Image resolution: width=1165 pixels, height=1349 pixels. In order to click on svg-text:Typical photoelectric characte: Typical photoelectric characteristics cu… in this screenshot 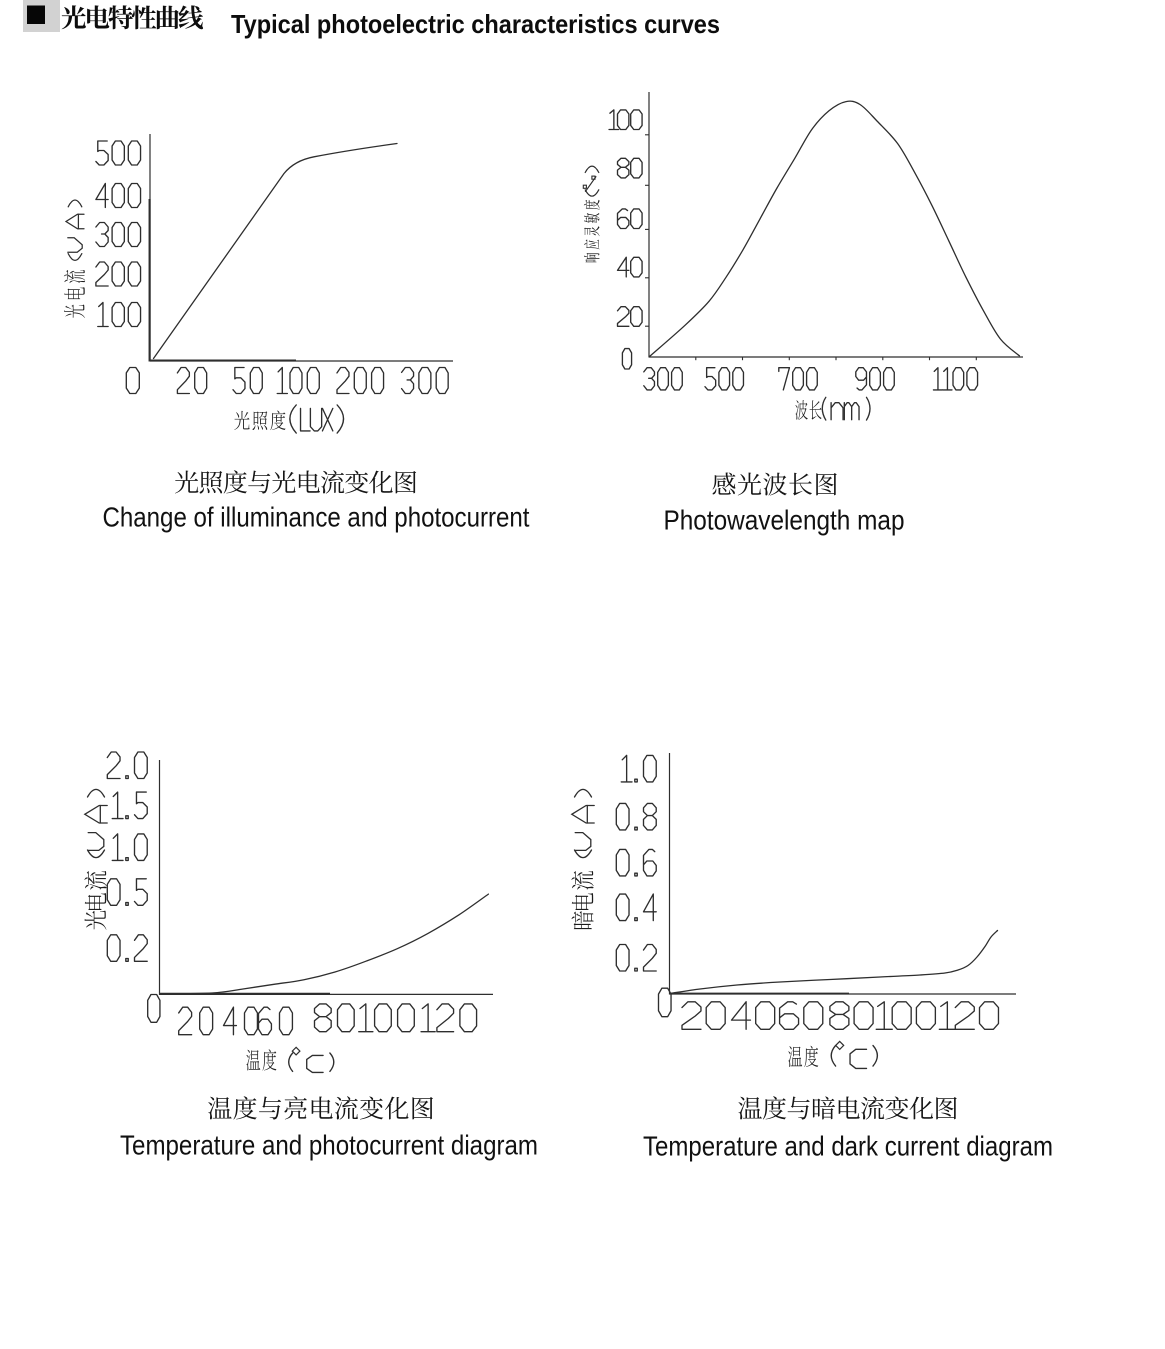, I will do `click(475, 24)`.